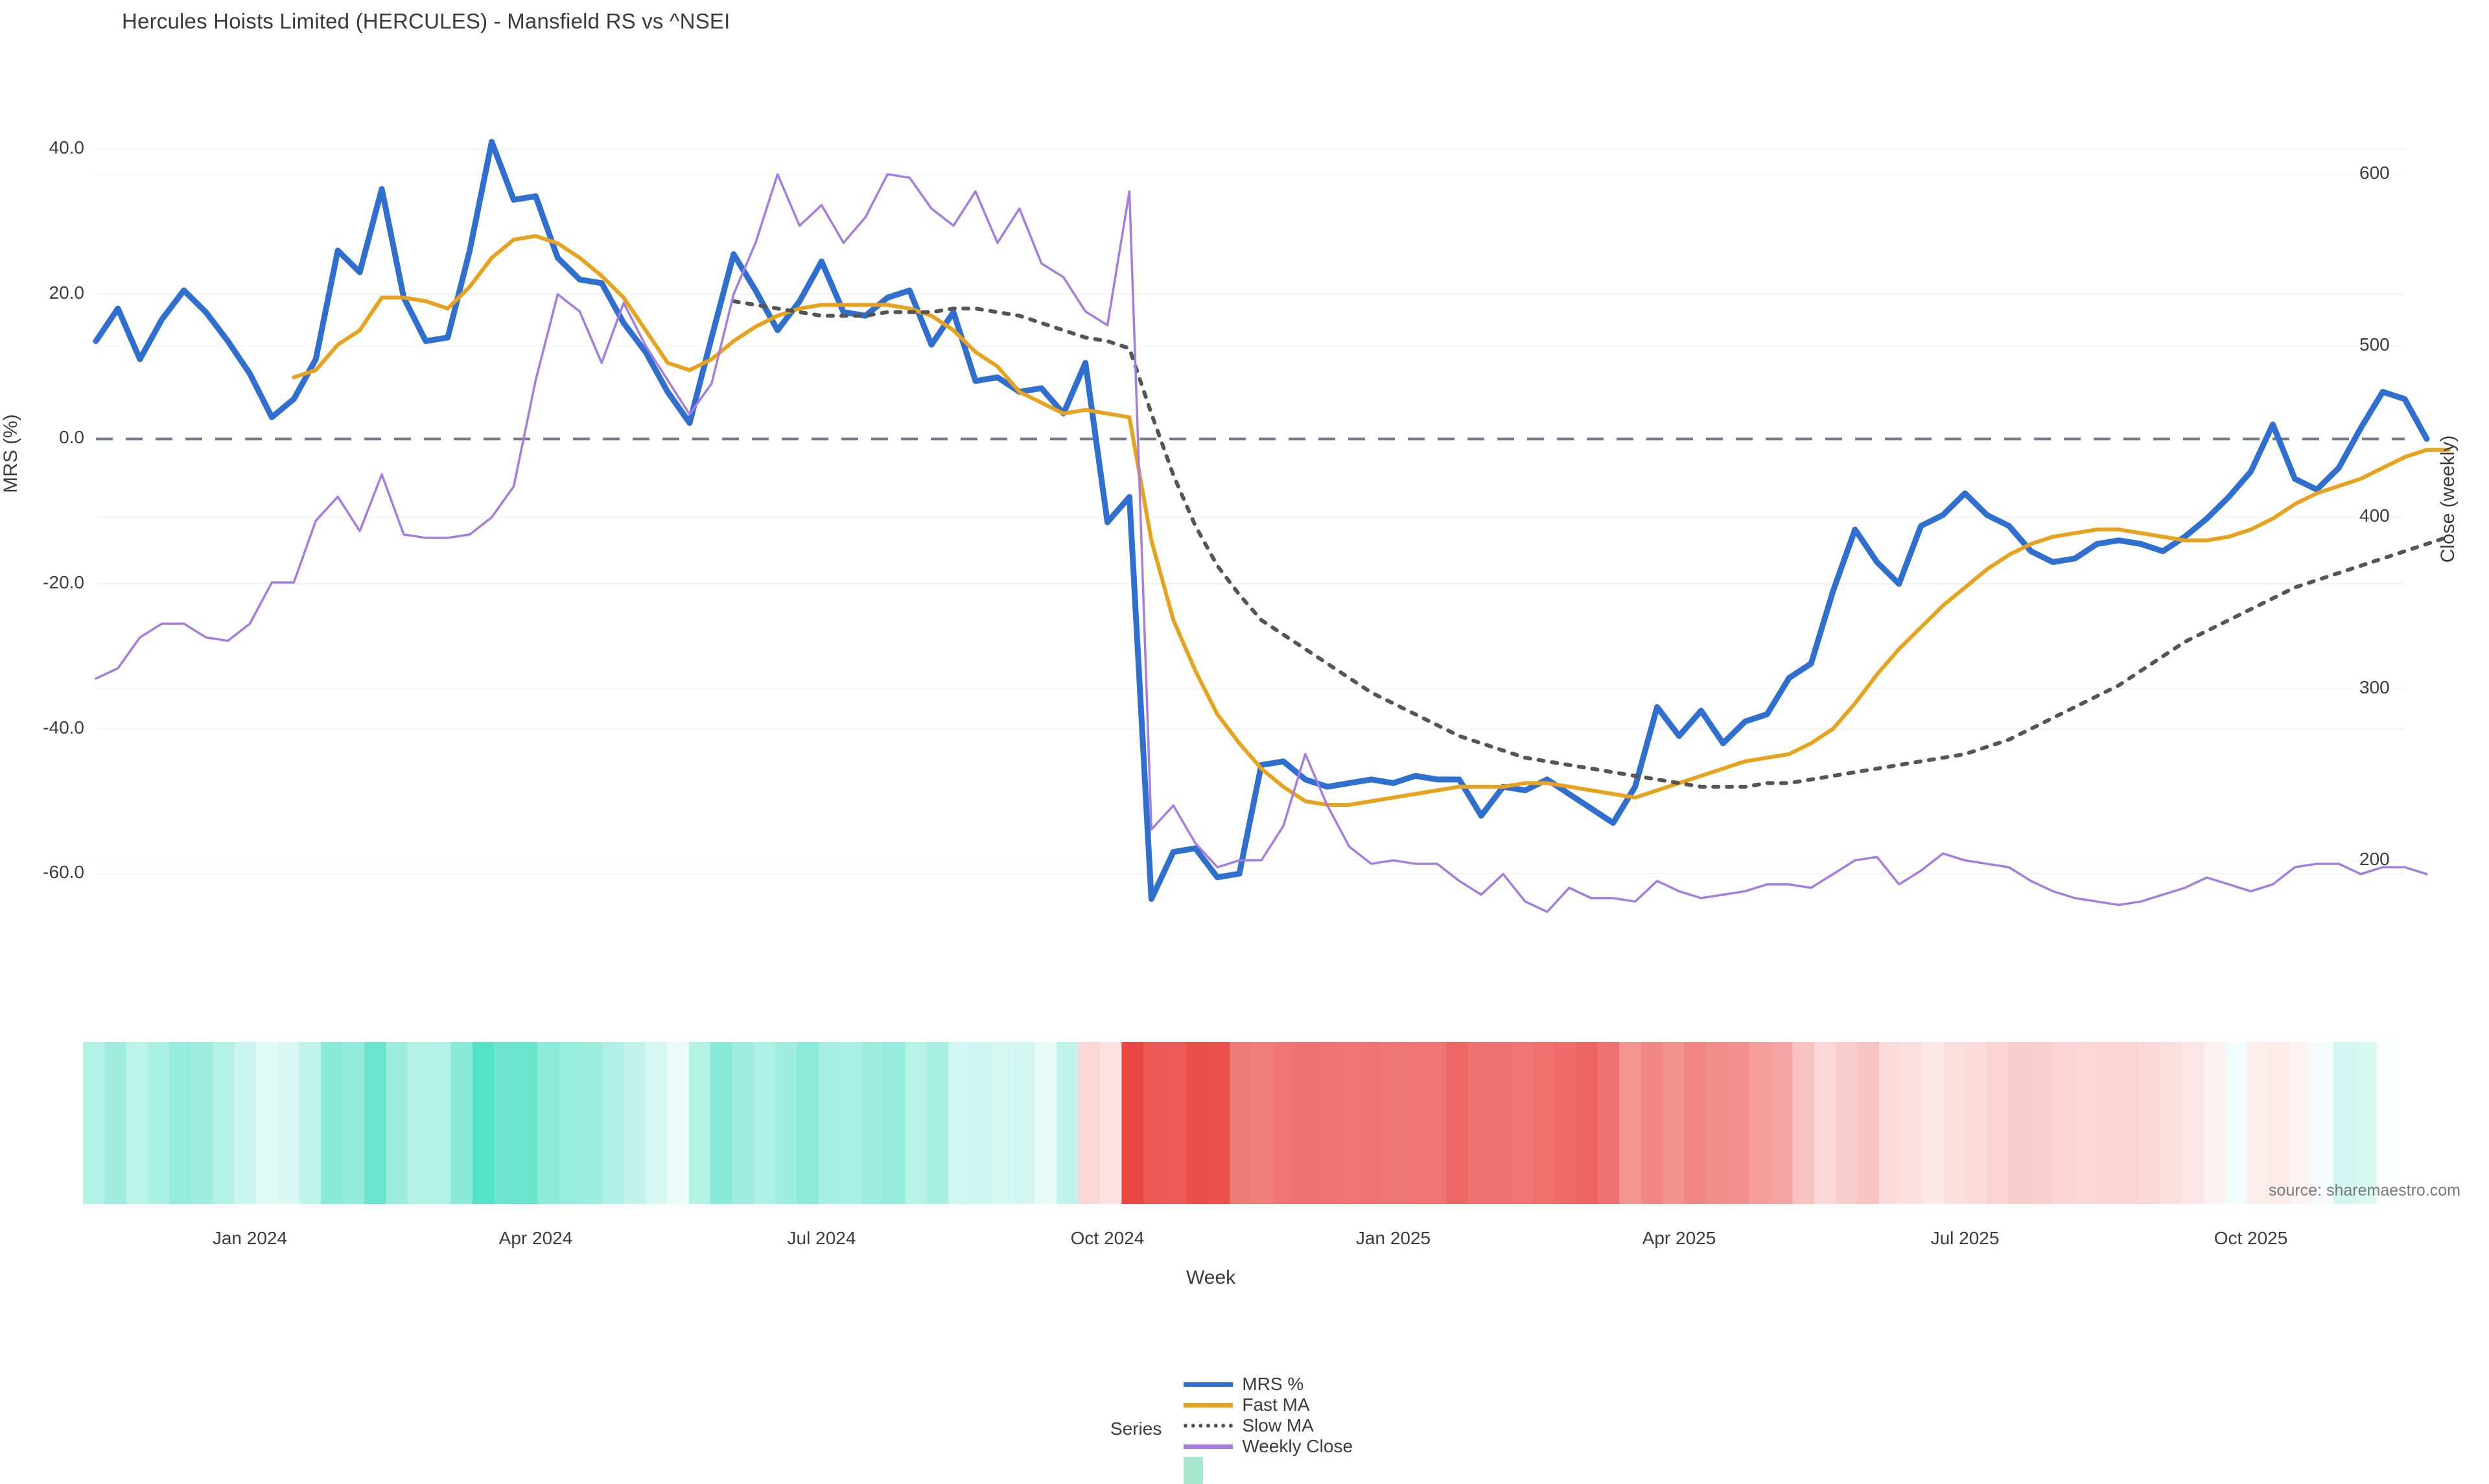  I want to click on y-tick-left: 40.0, so click(67, 147).